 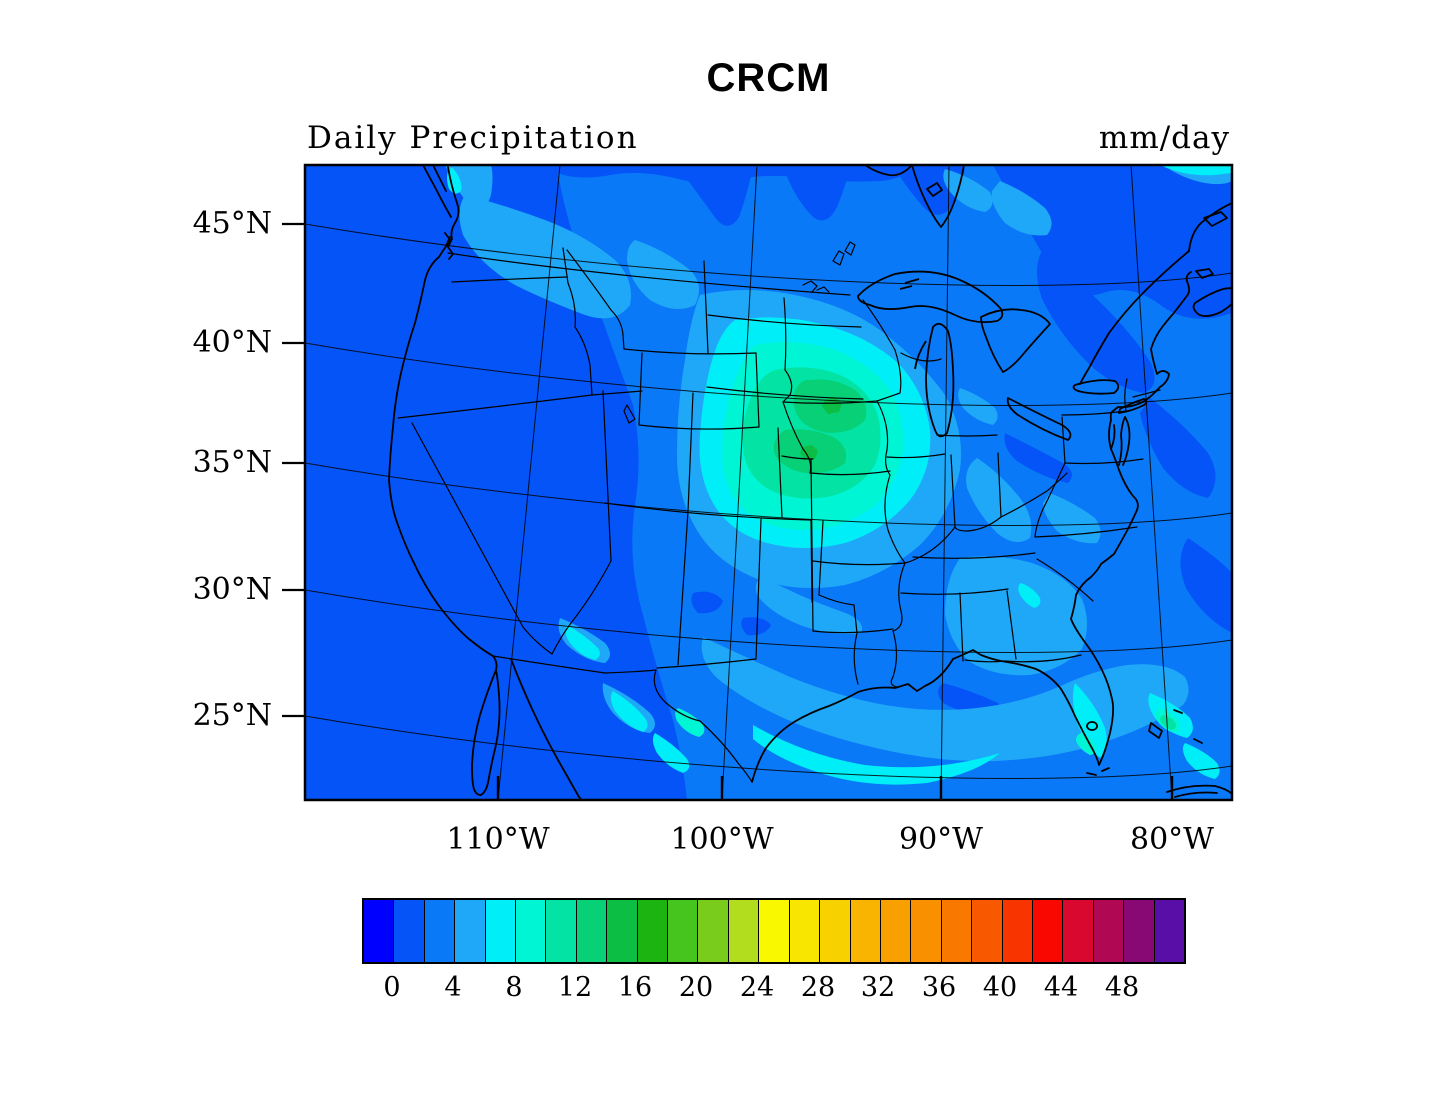 What do you see at coordinates (392, 987) in the screenshot?
I see `colorbar-tick-label: 0` at bounding box center [392, 987].